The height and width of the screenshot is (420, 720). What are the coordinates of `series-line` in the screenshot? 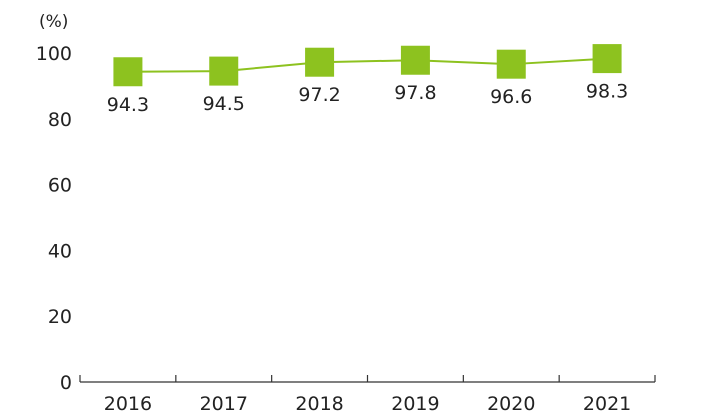 It's located at (367, 65).